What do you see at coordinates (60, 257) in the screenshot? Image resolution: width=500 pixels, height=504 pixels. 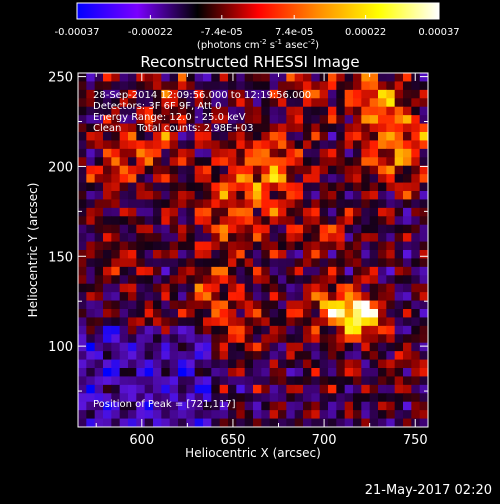 I see `y-tick-label: 150` at bounding box center [60, 257].